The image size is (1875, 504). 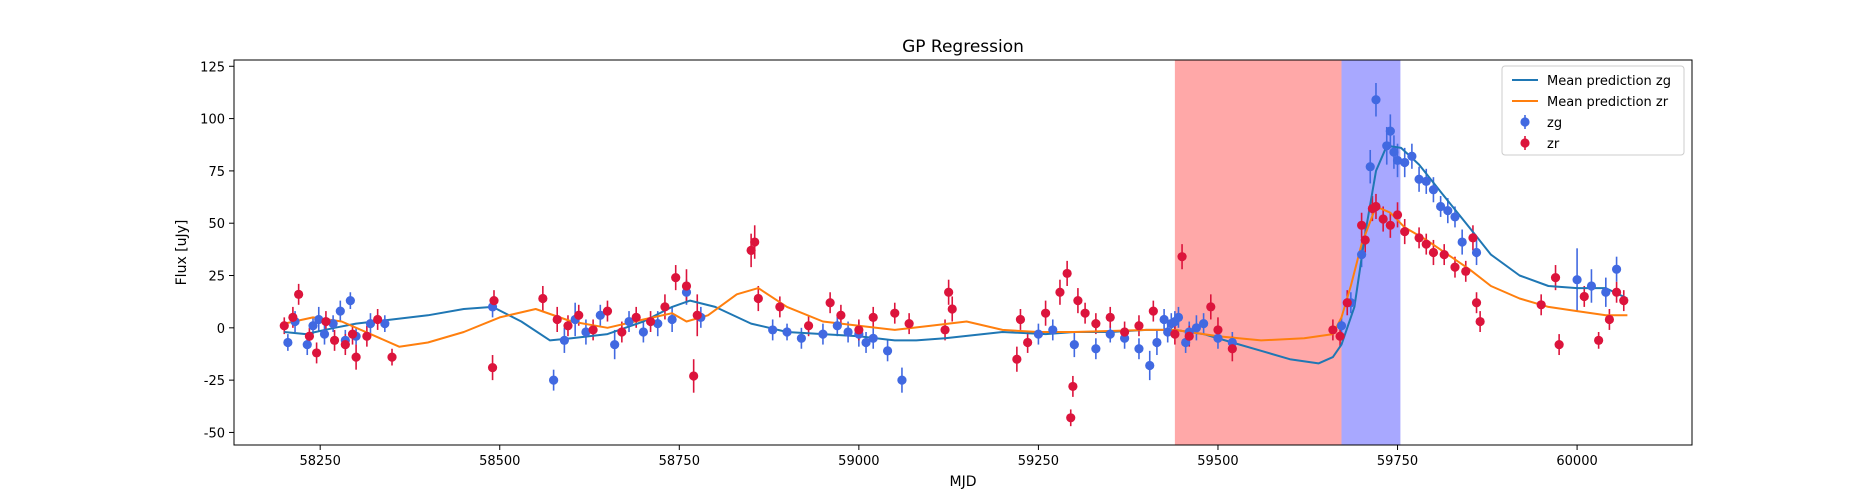 What do you see at coordinates (212, 120) in the screenshot?
I see `y-tick-label: 100` at bounding box center [212, 120].